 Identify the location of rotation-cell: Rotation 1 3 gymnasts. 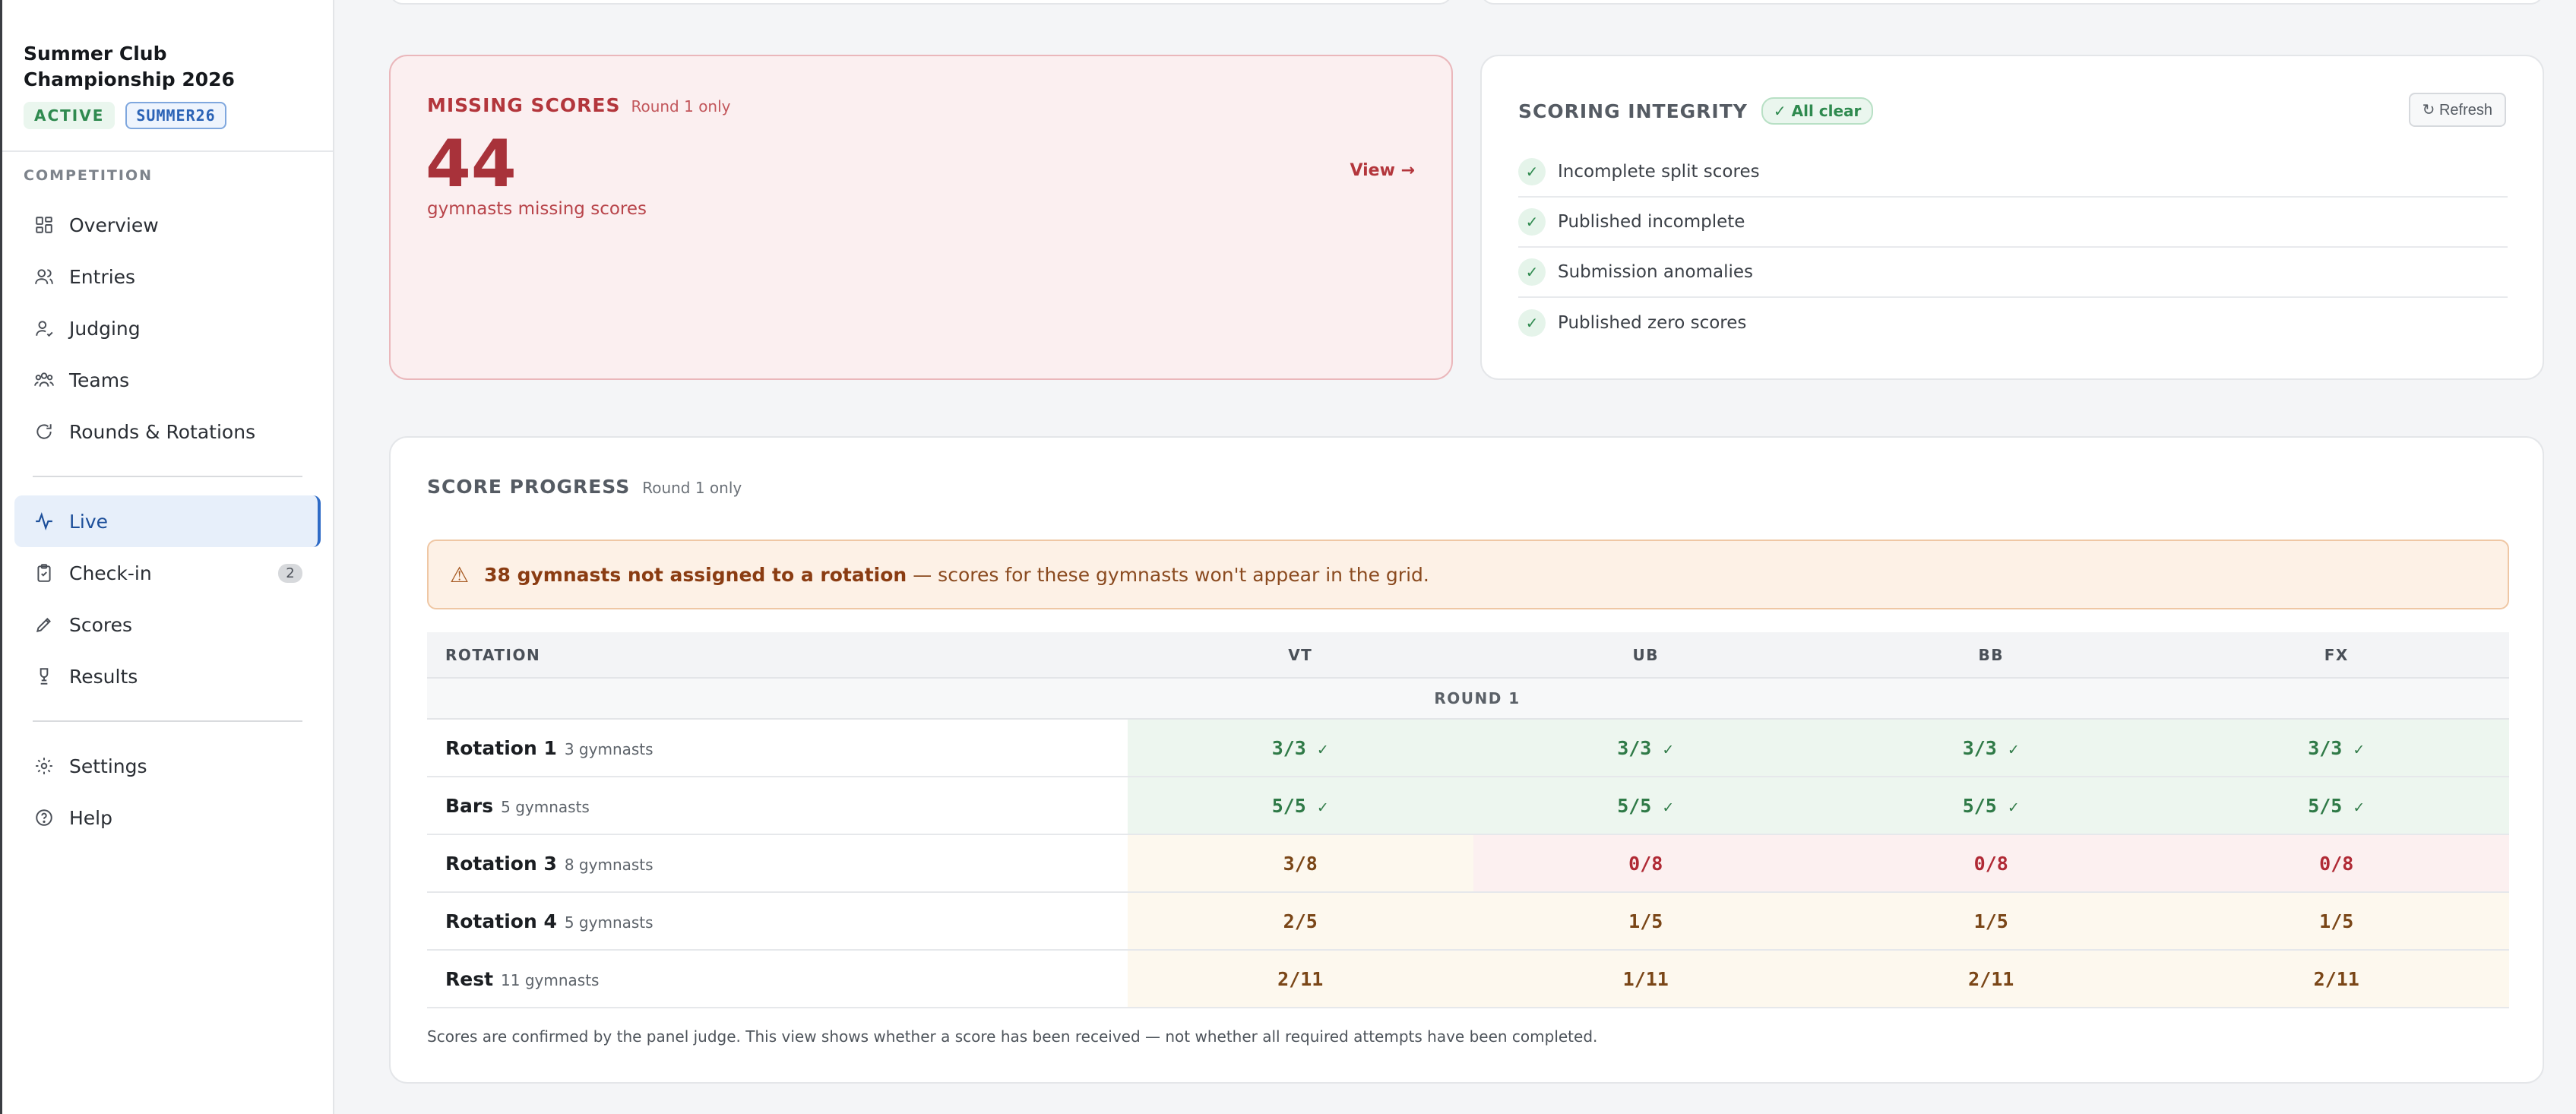
(777, 748).